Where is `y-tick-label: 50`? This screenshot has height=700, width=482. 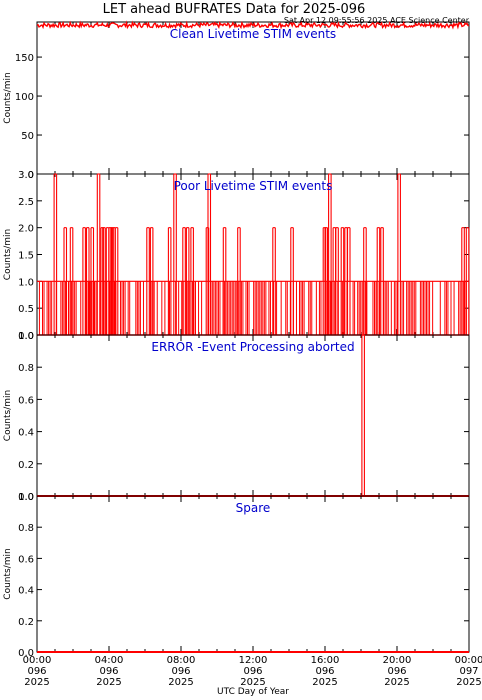 y-tick-label: 50 is located at coordinates (27, 136).